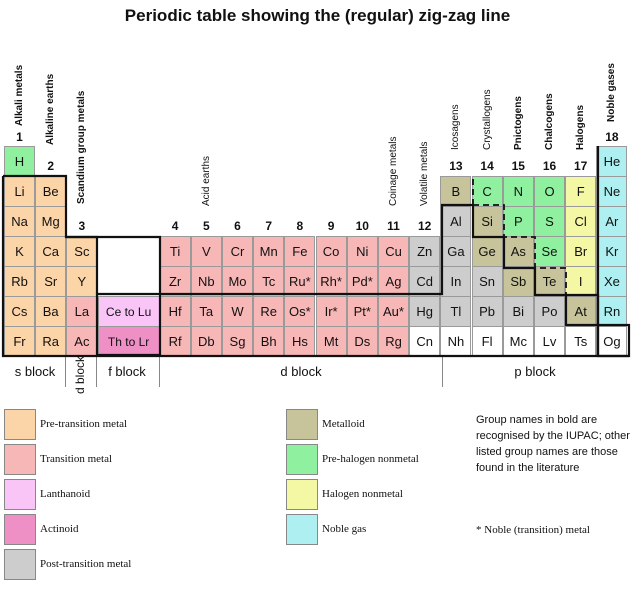  What do you see at coordinates (612, 191) in the screenshot?
I see `element-cell: Ne` at bounding box center [612, 191].